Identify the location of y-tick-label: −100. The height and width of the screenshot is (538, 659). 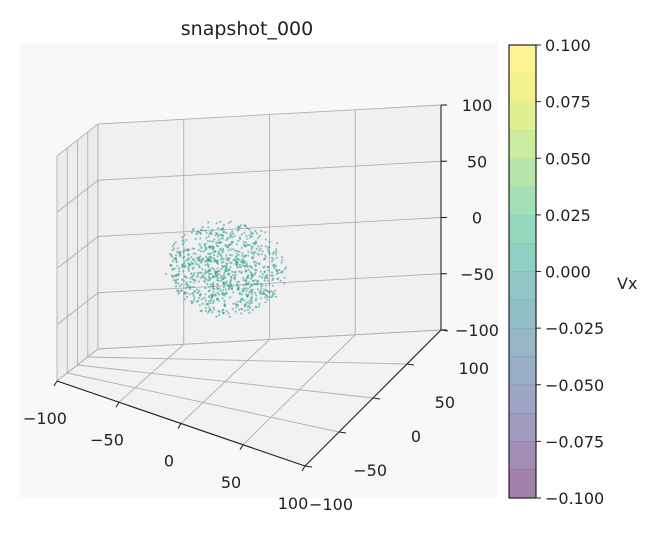
(331, 504).